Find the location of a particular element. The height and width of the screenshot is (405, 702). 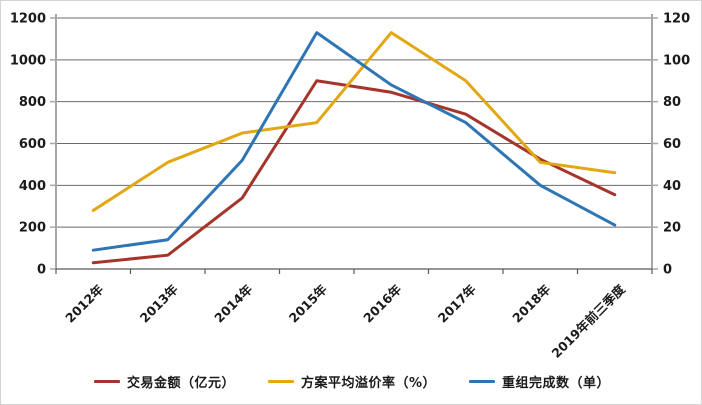

y-axis-right-tick-label: 40 is located at coordinates (672, 186).